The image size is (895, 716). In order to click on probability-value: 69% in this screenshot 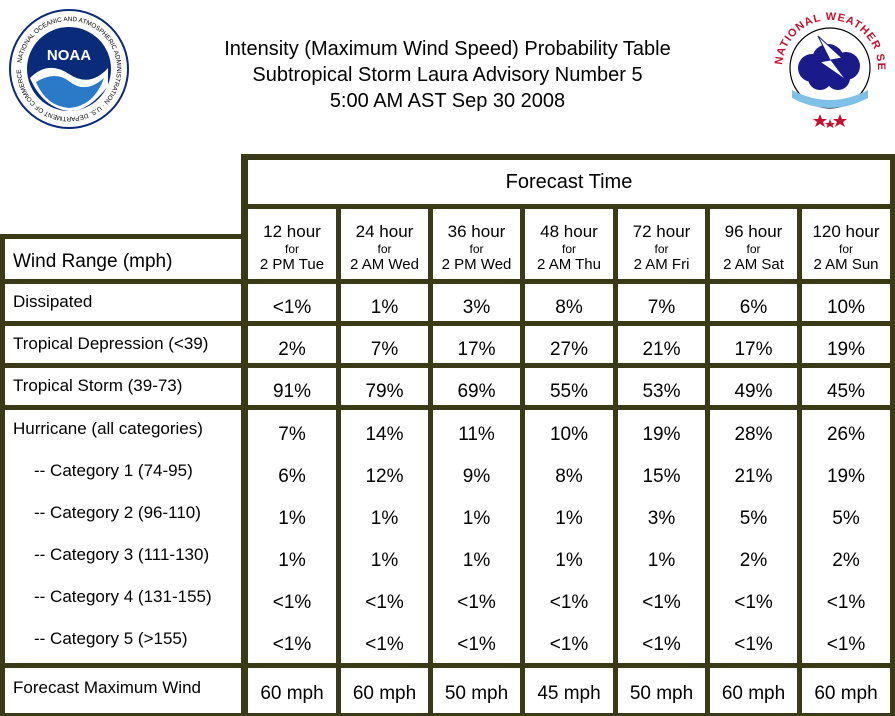, I will do `click(476, 391)`.